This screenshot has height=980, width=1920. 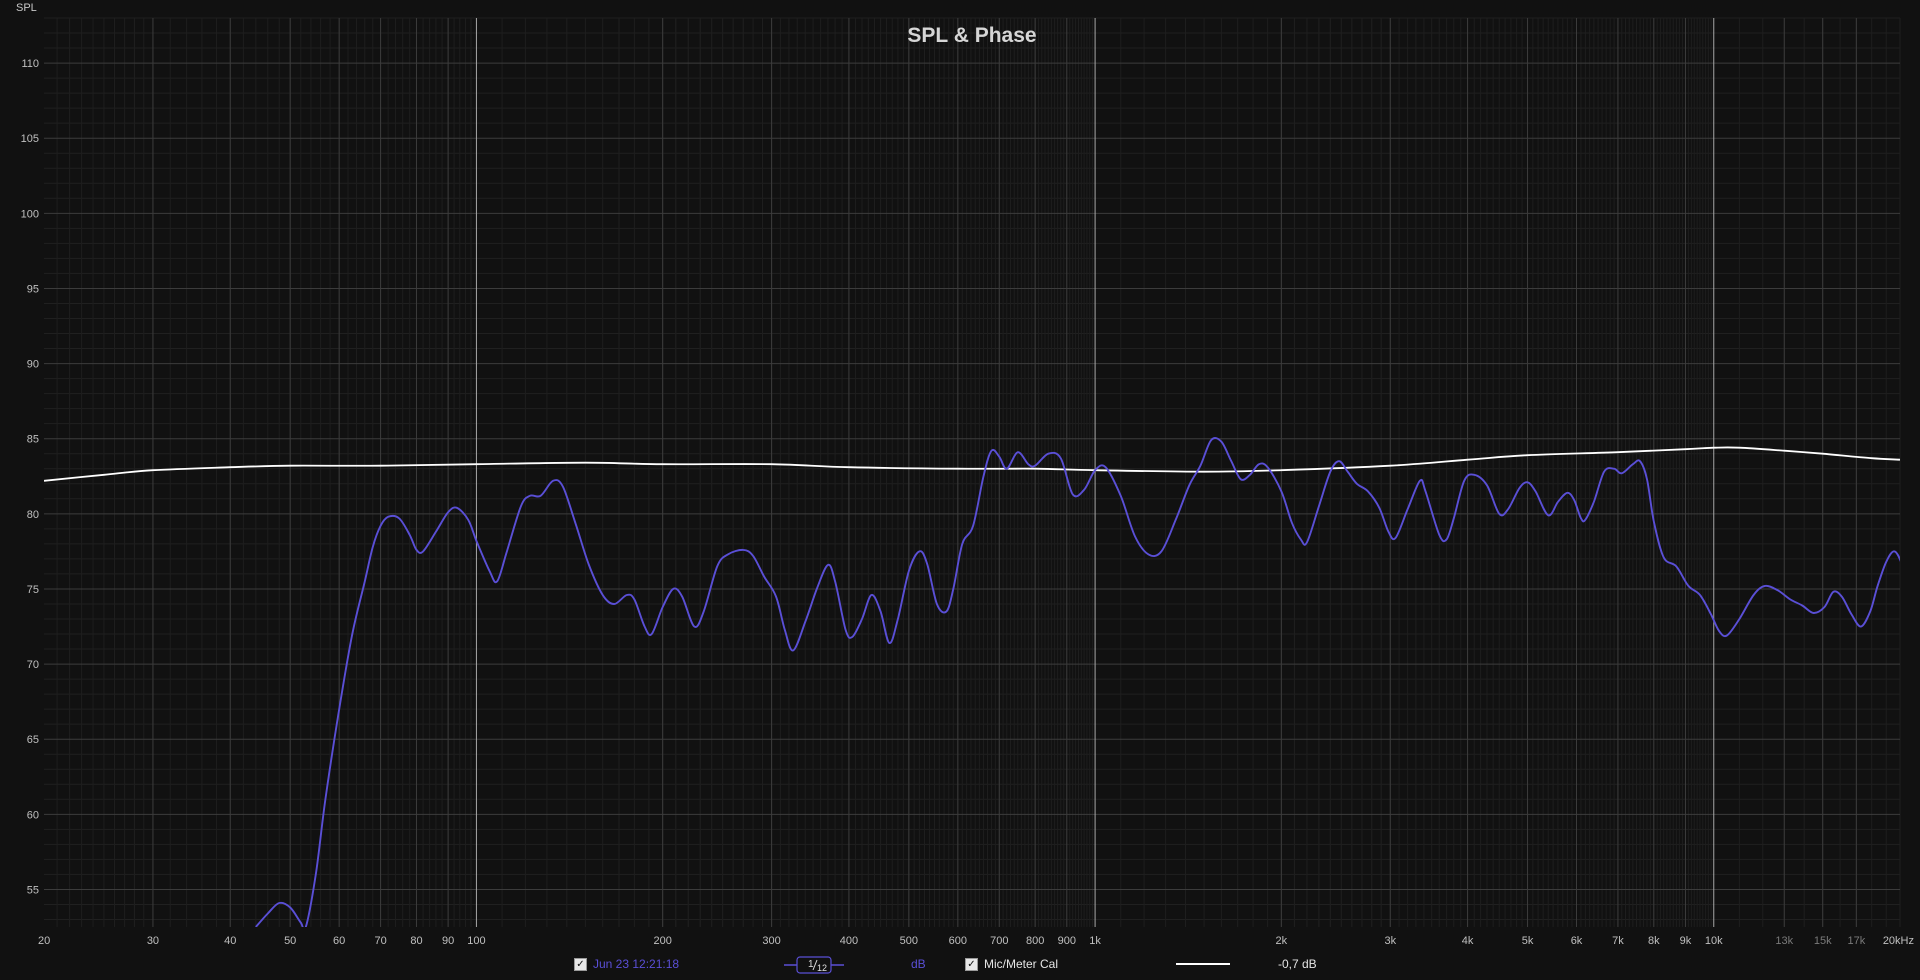 I want to click on x-tick-label: 500, so click(x=909, y=941).